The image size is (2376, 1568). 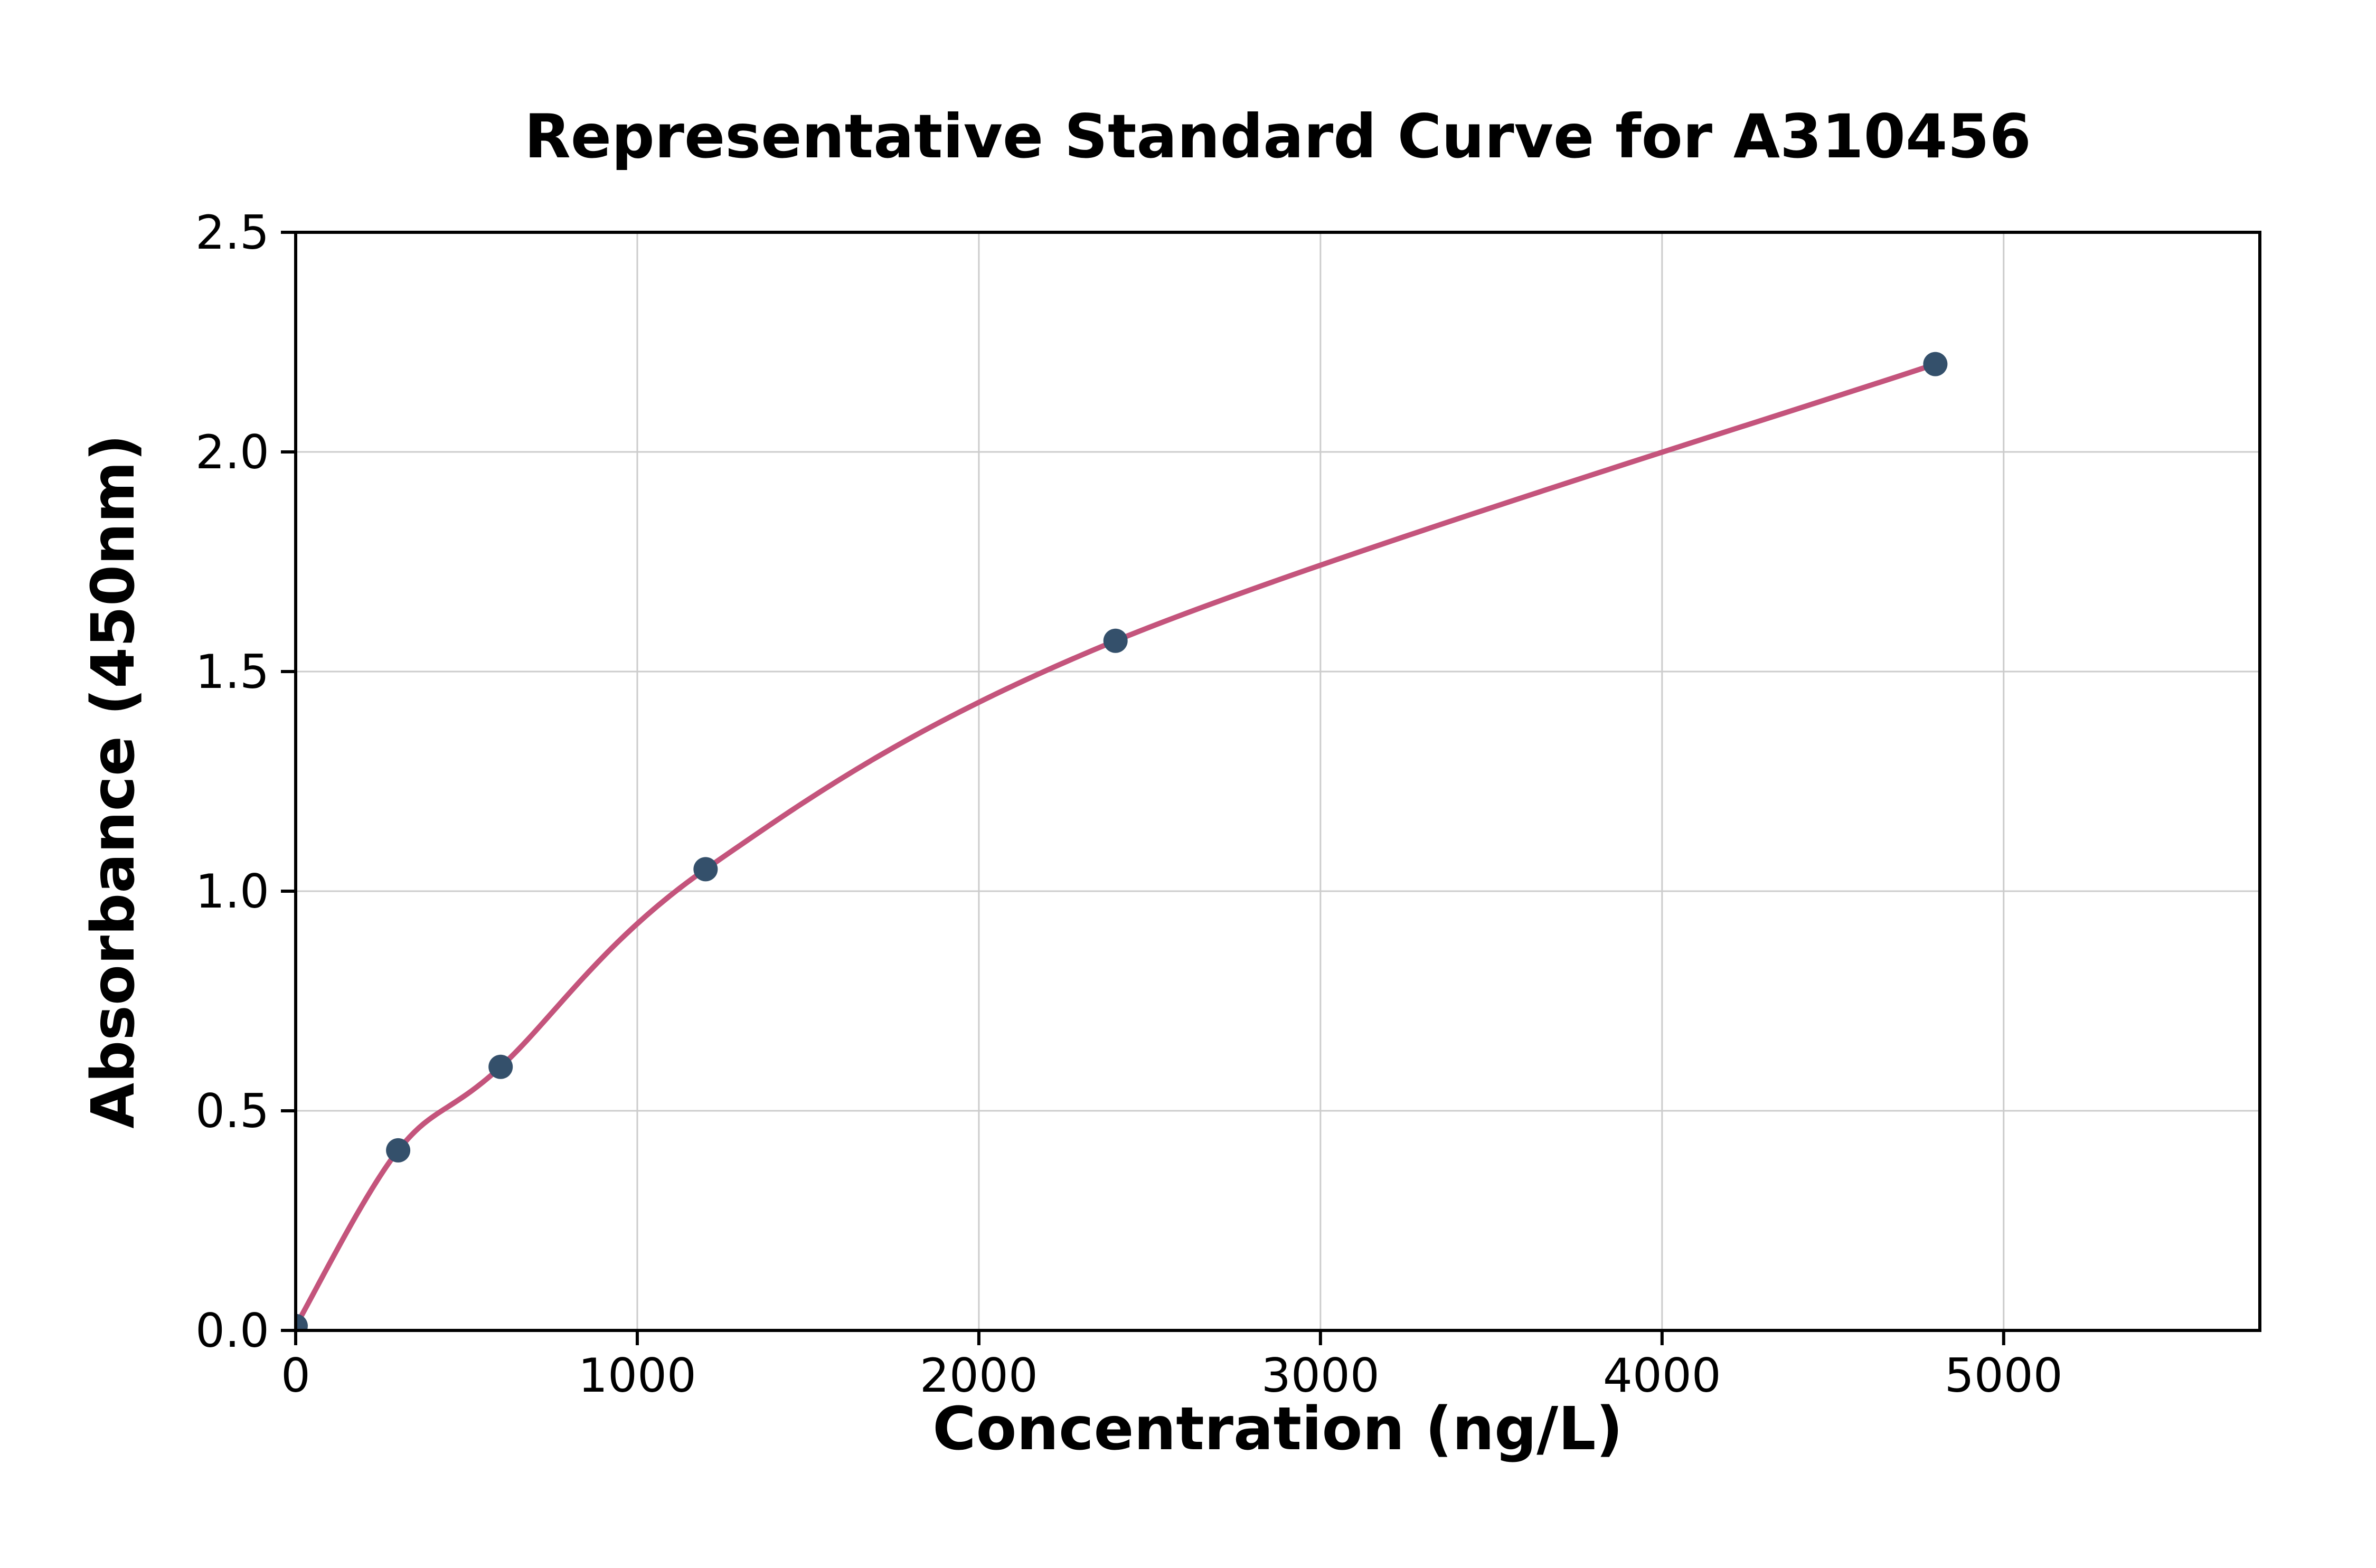 What do you see at coordinates (2004, 1375) in the screenshot?
I see `x-tick-label: 5000` at bounding box center [2004, 1375].